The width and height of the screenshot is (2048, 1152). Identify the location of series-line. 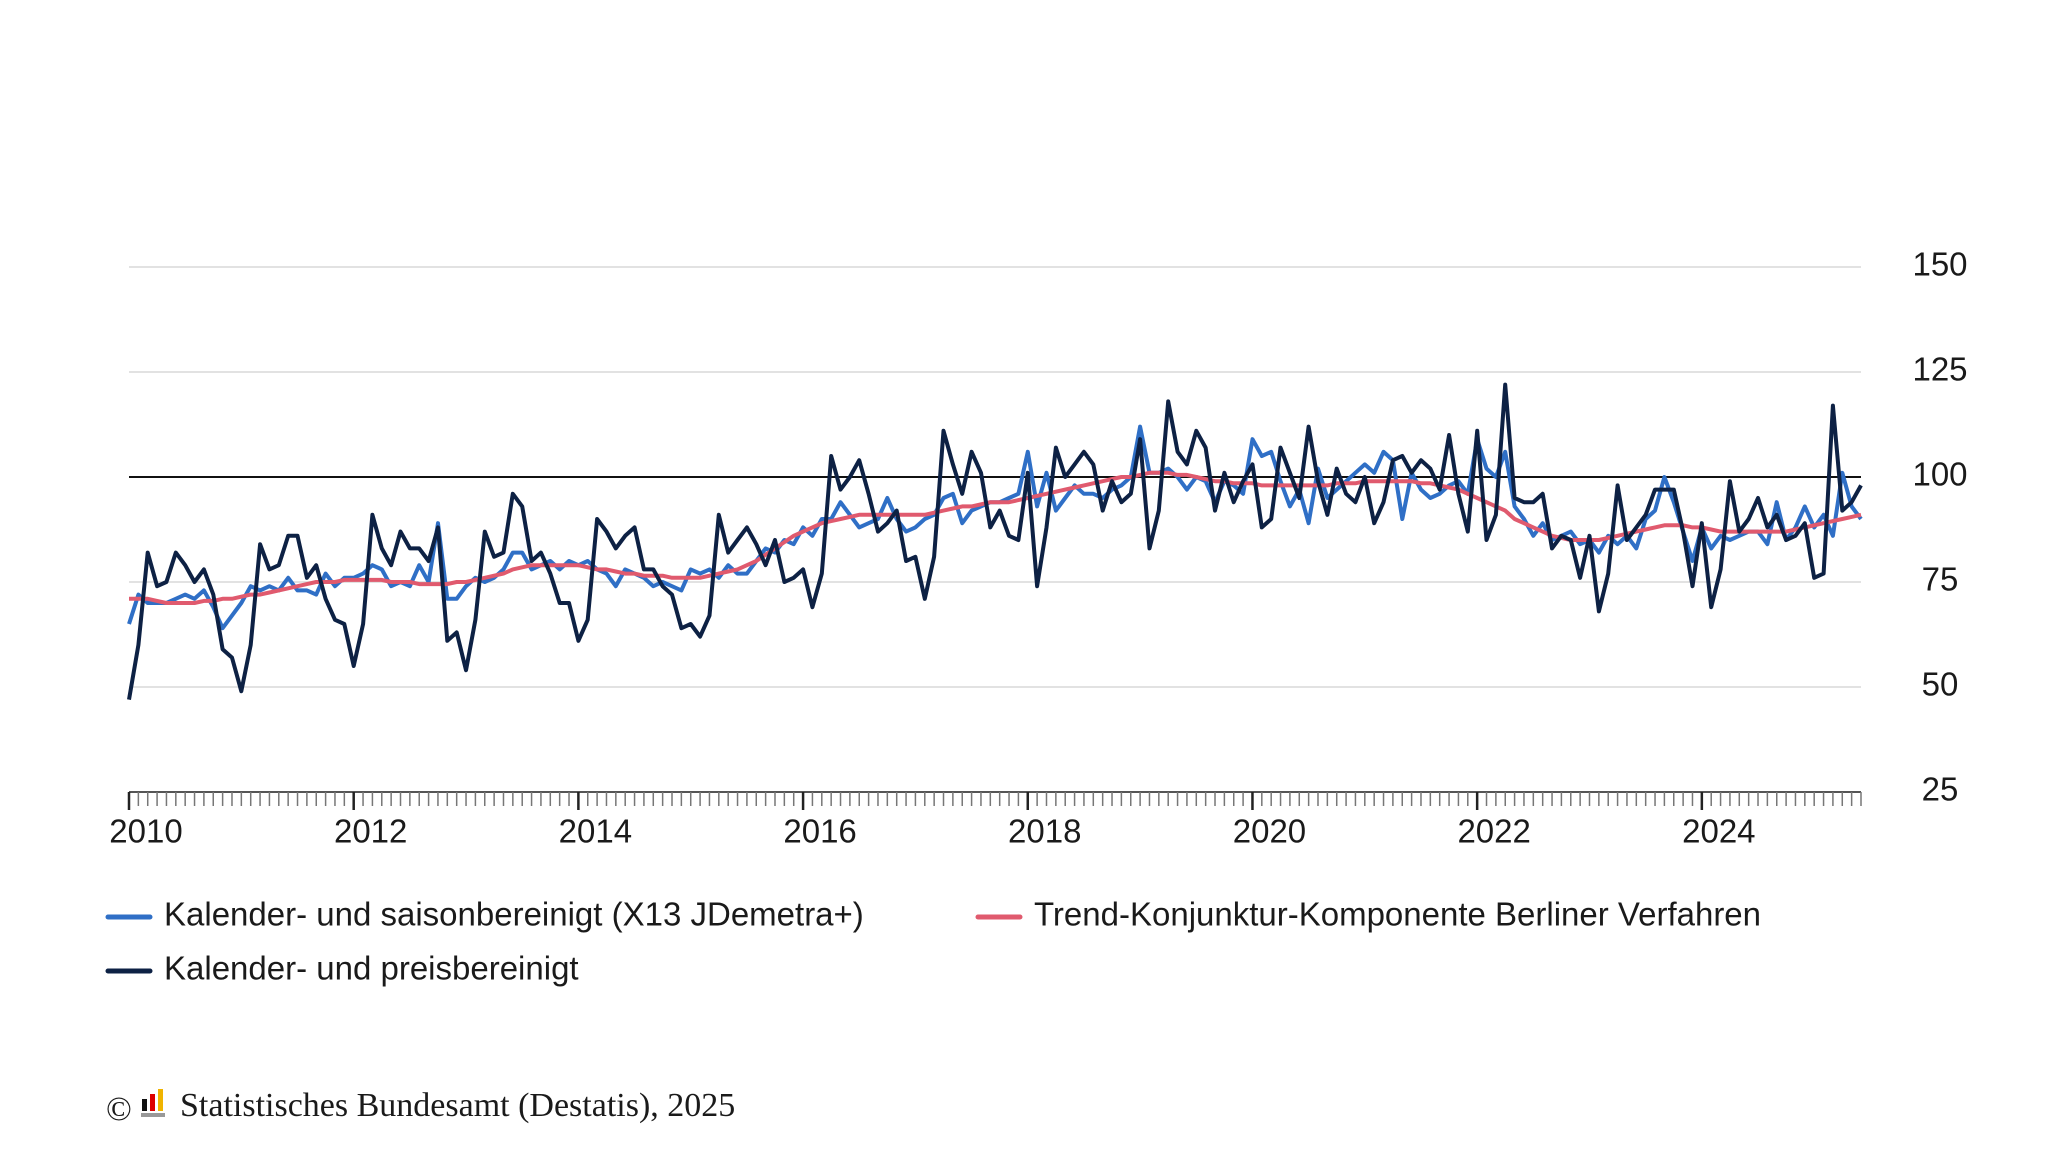
(995, 537).